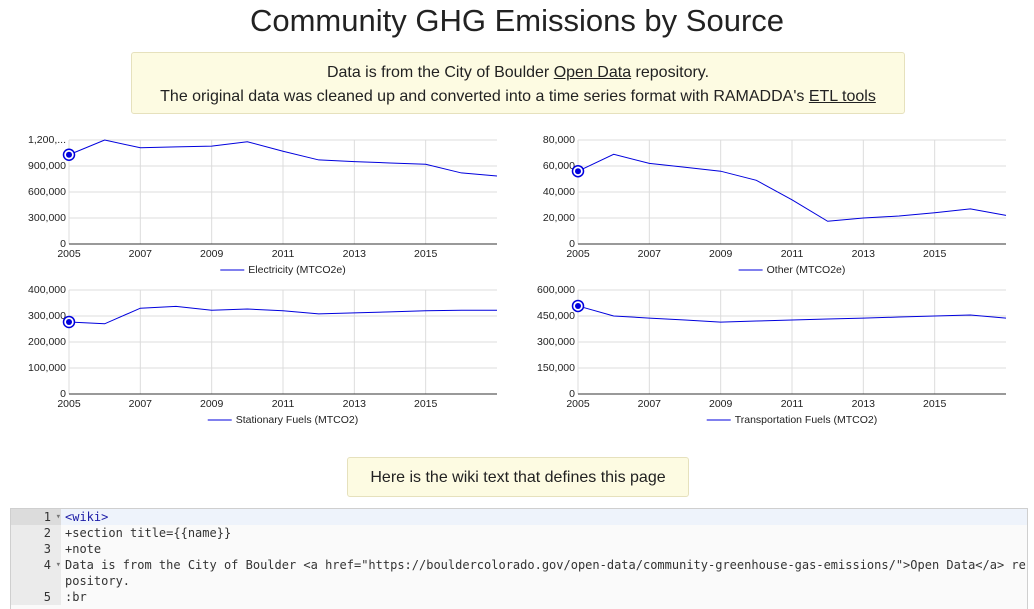 This screenshot has width=1034, height=609. Describe the element at coordinates (519, 549) in the screenshot. I see `code-line: 3 +note` at that location.